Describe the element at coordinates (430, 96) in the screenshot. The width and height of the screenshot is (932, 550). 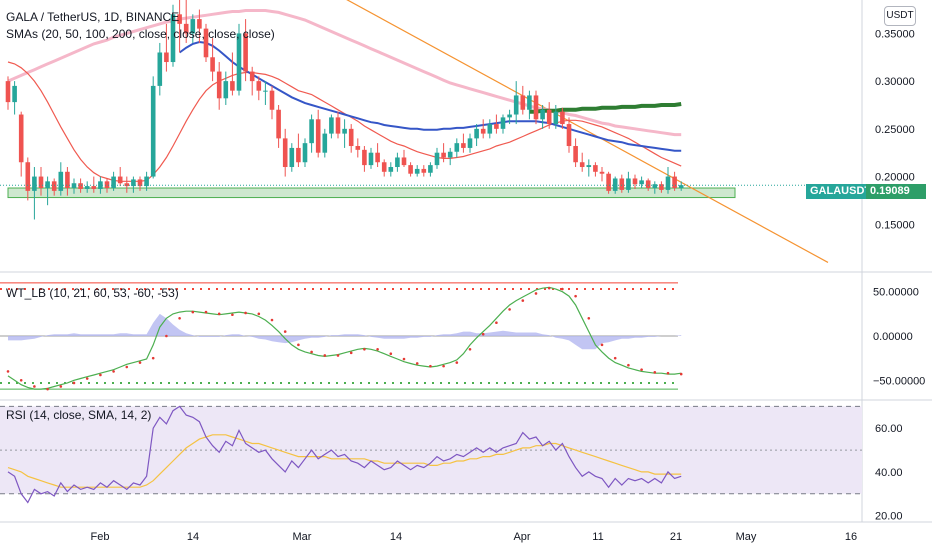
I see `sma50-line` at that location.